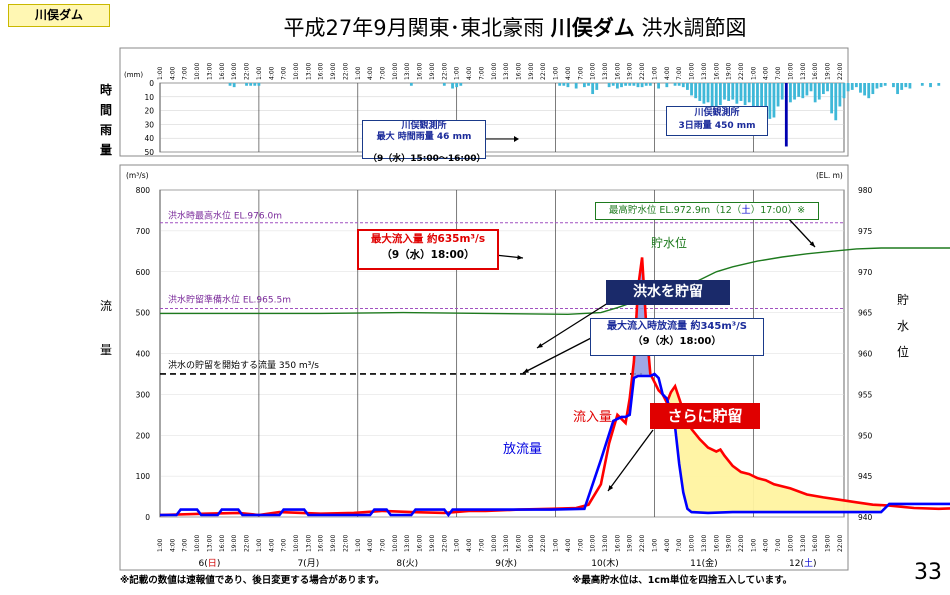 The width and height of the screenshot is (950, 595). Describe the element at coordinates (865, 272) in the screenshot. I see `level-tick-label: 970` at that location.